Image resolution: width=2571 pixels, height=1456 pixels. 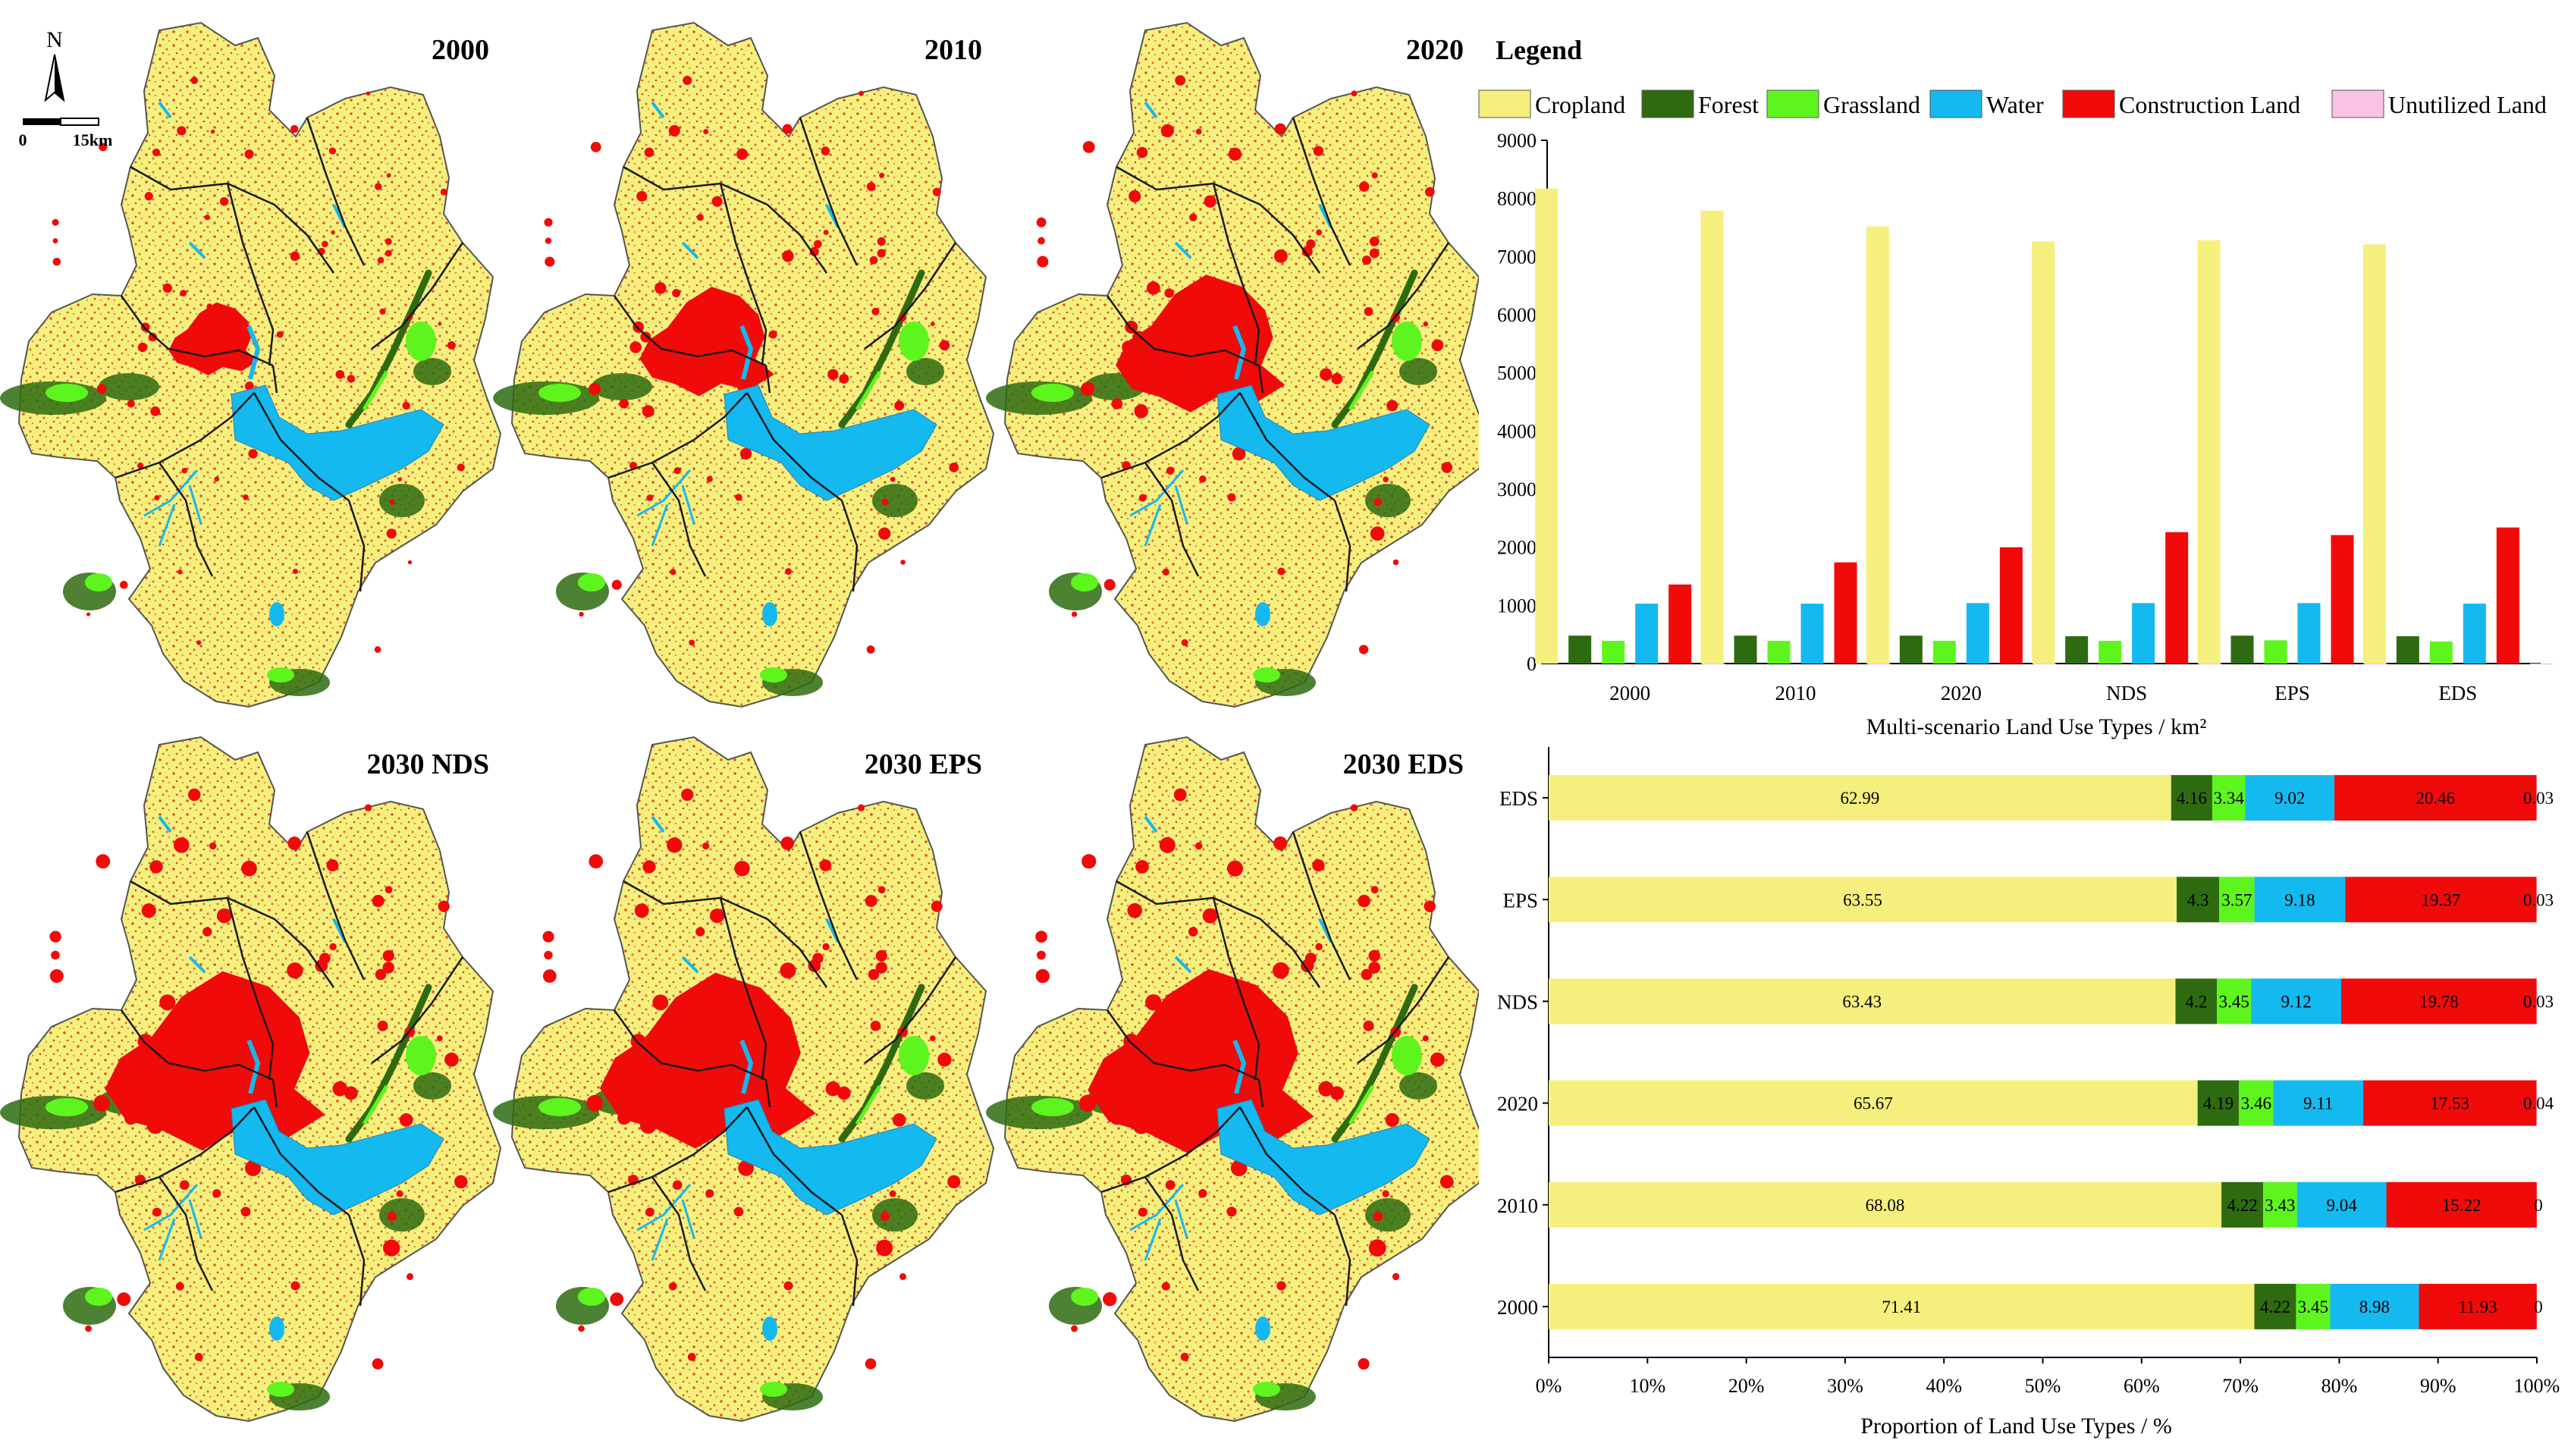 I want to click on segment-label: 3.46, so click(x=2256, y=1103).